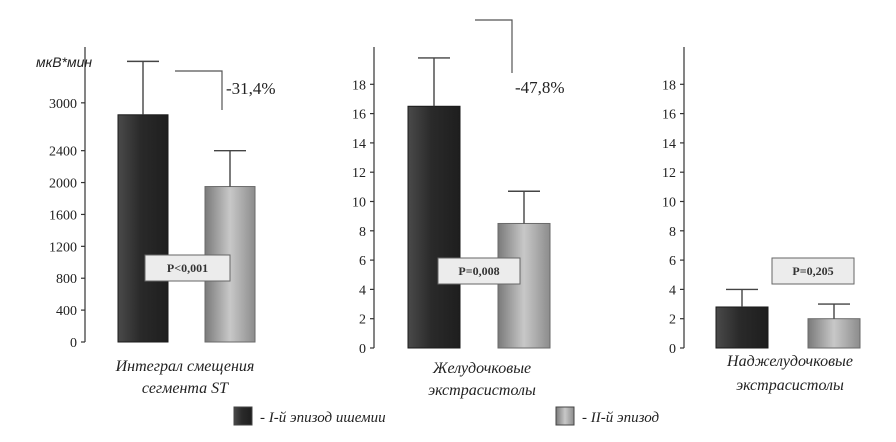  I want to click on y-tick-label: 2400, so click(63, 152).